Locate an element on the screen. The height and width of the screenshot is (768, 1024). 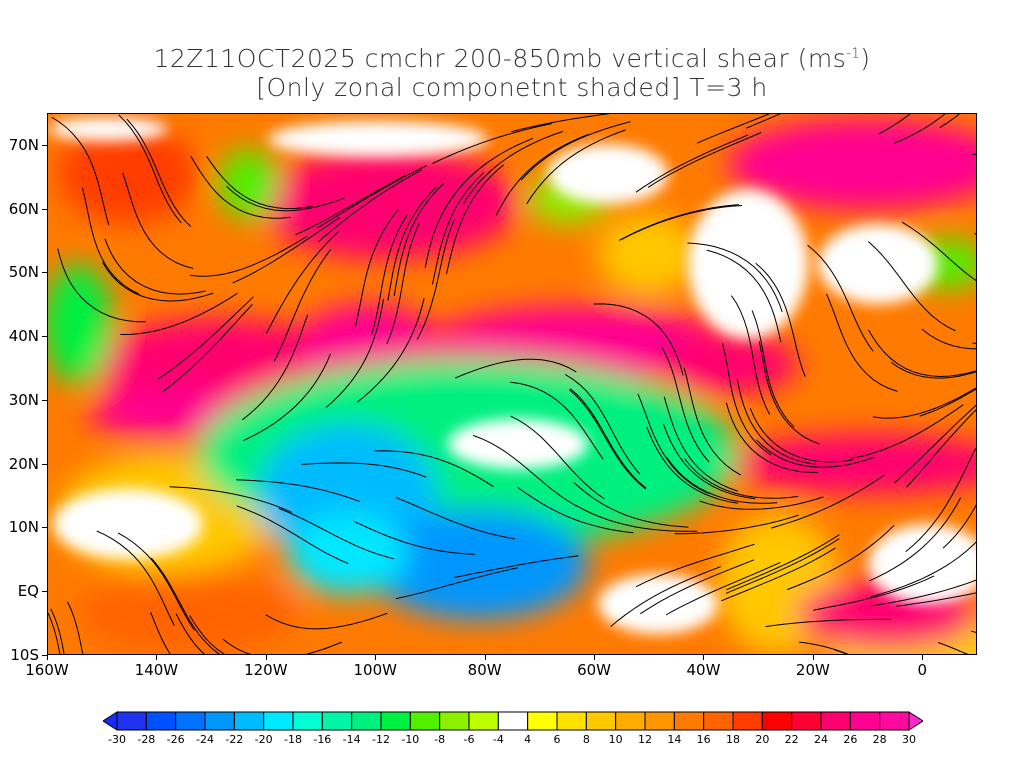
lat-label: 40N is located at coordinates (23, 336).